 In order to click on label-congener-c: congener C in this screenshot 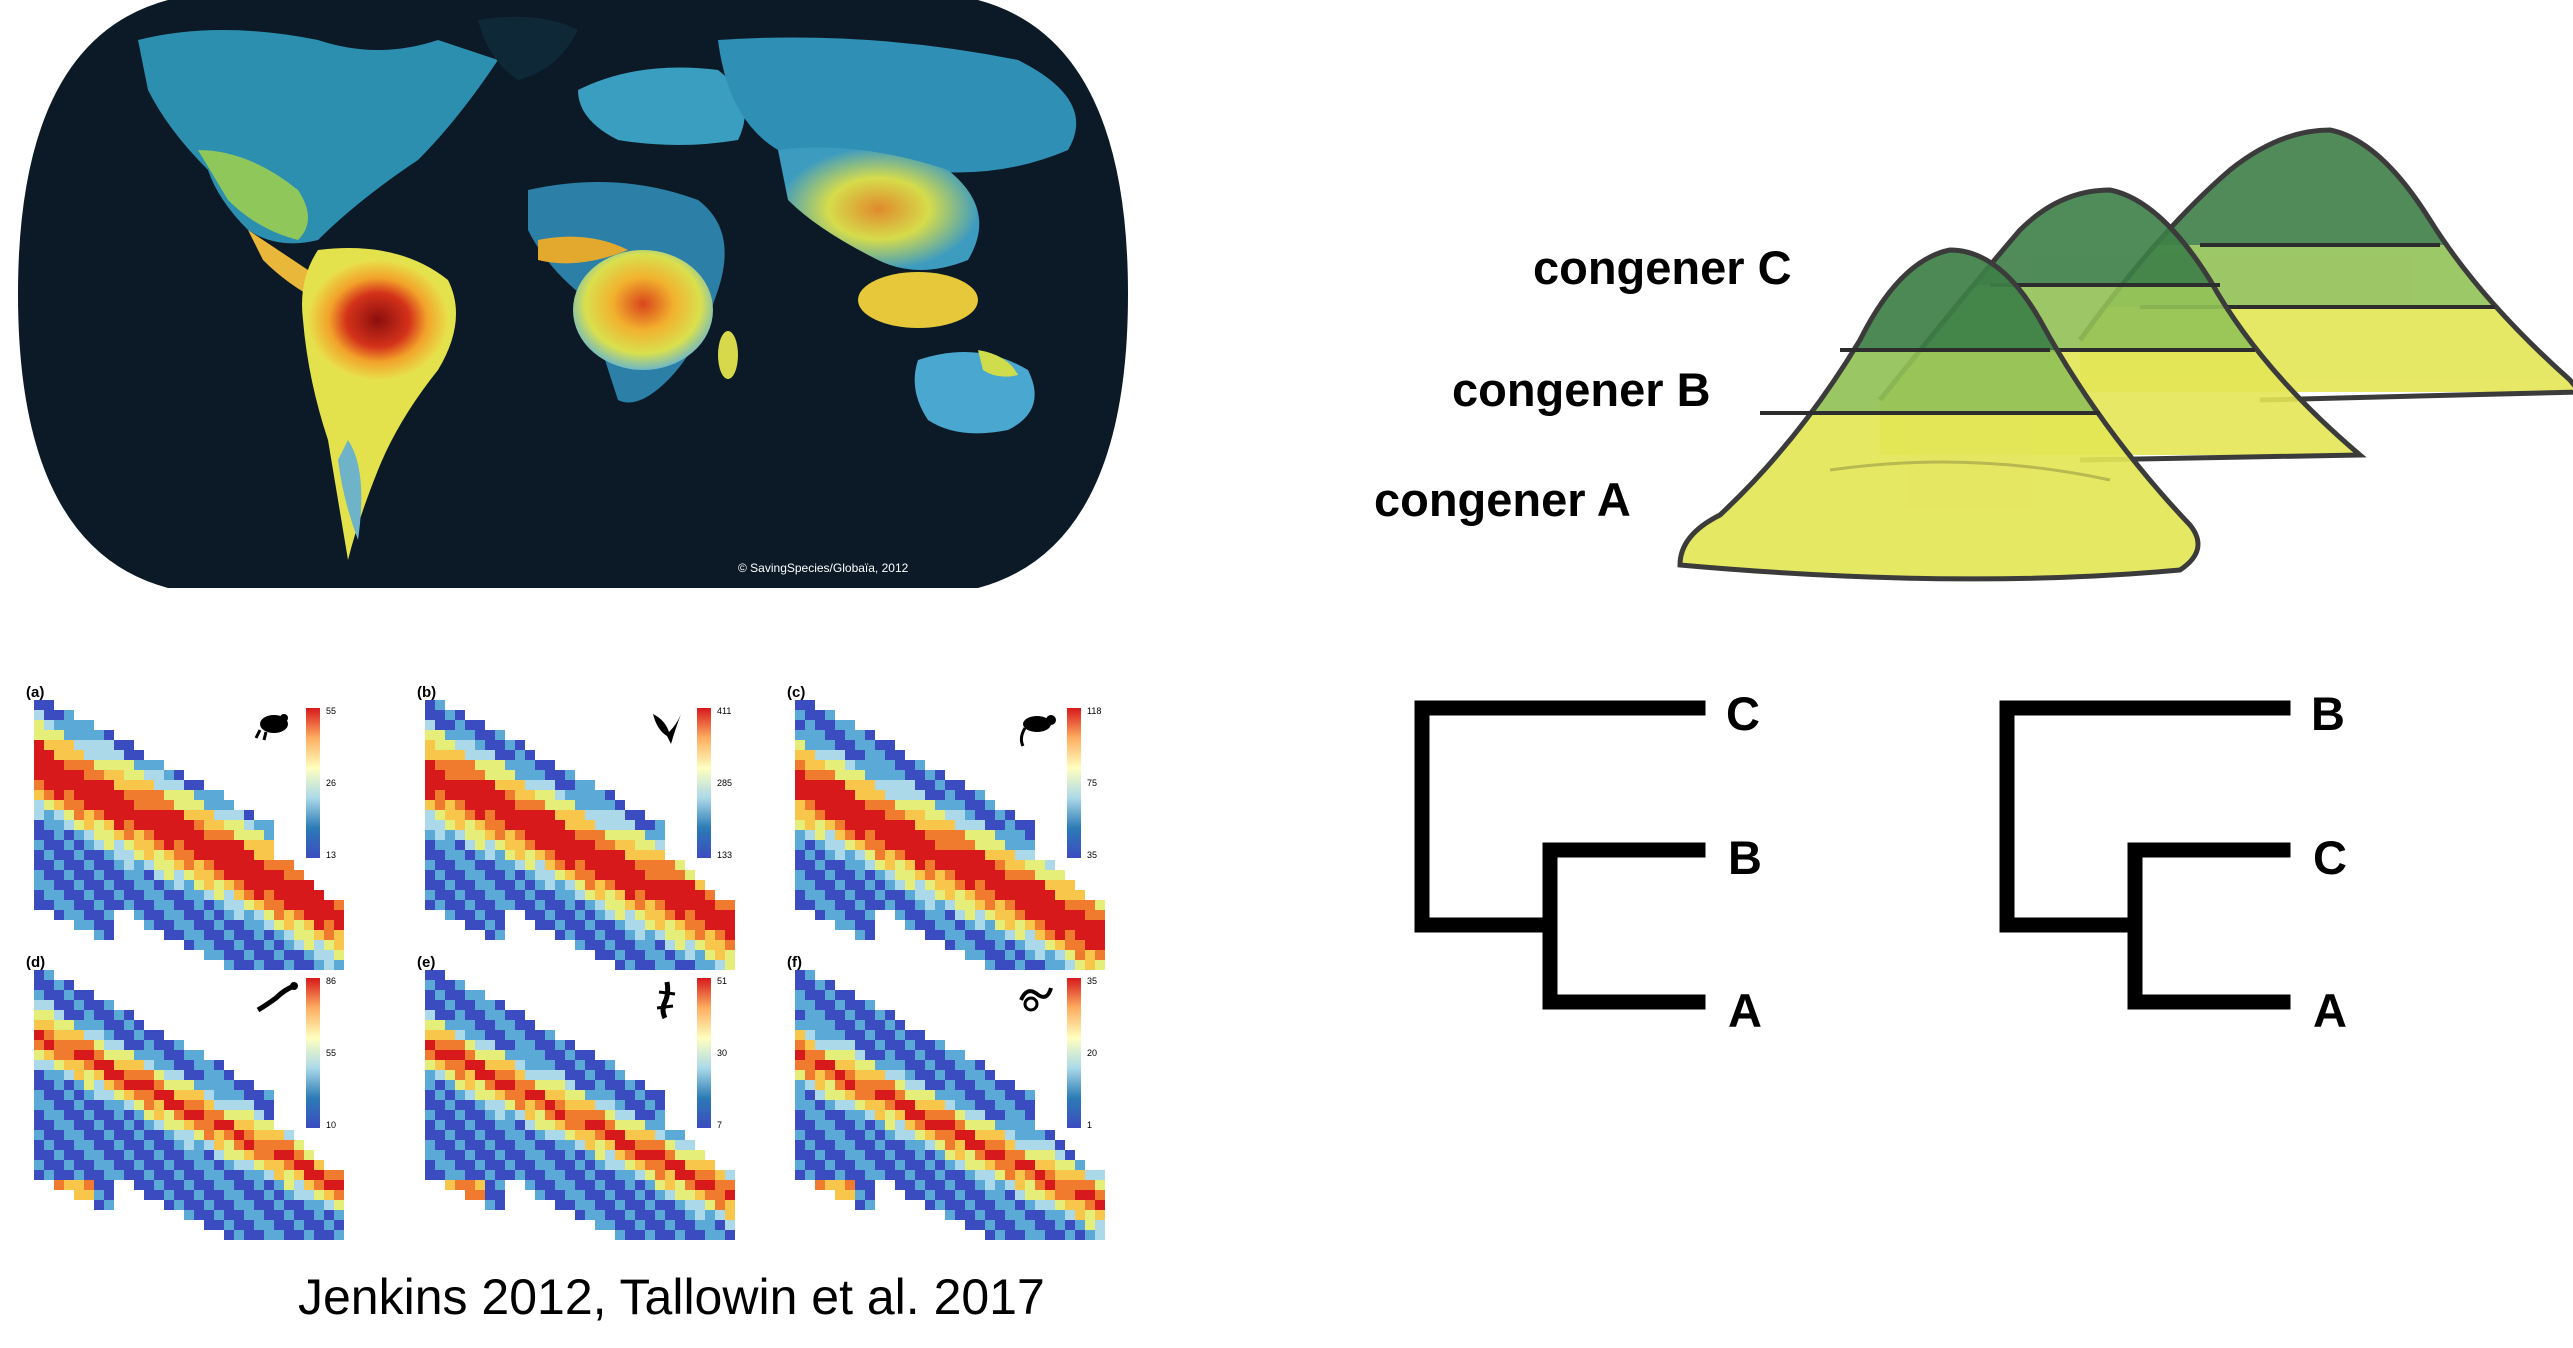, I will do `click(1662, 267)`.